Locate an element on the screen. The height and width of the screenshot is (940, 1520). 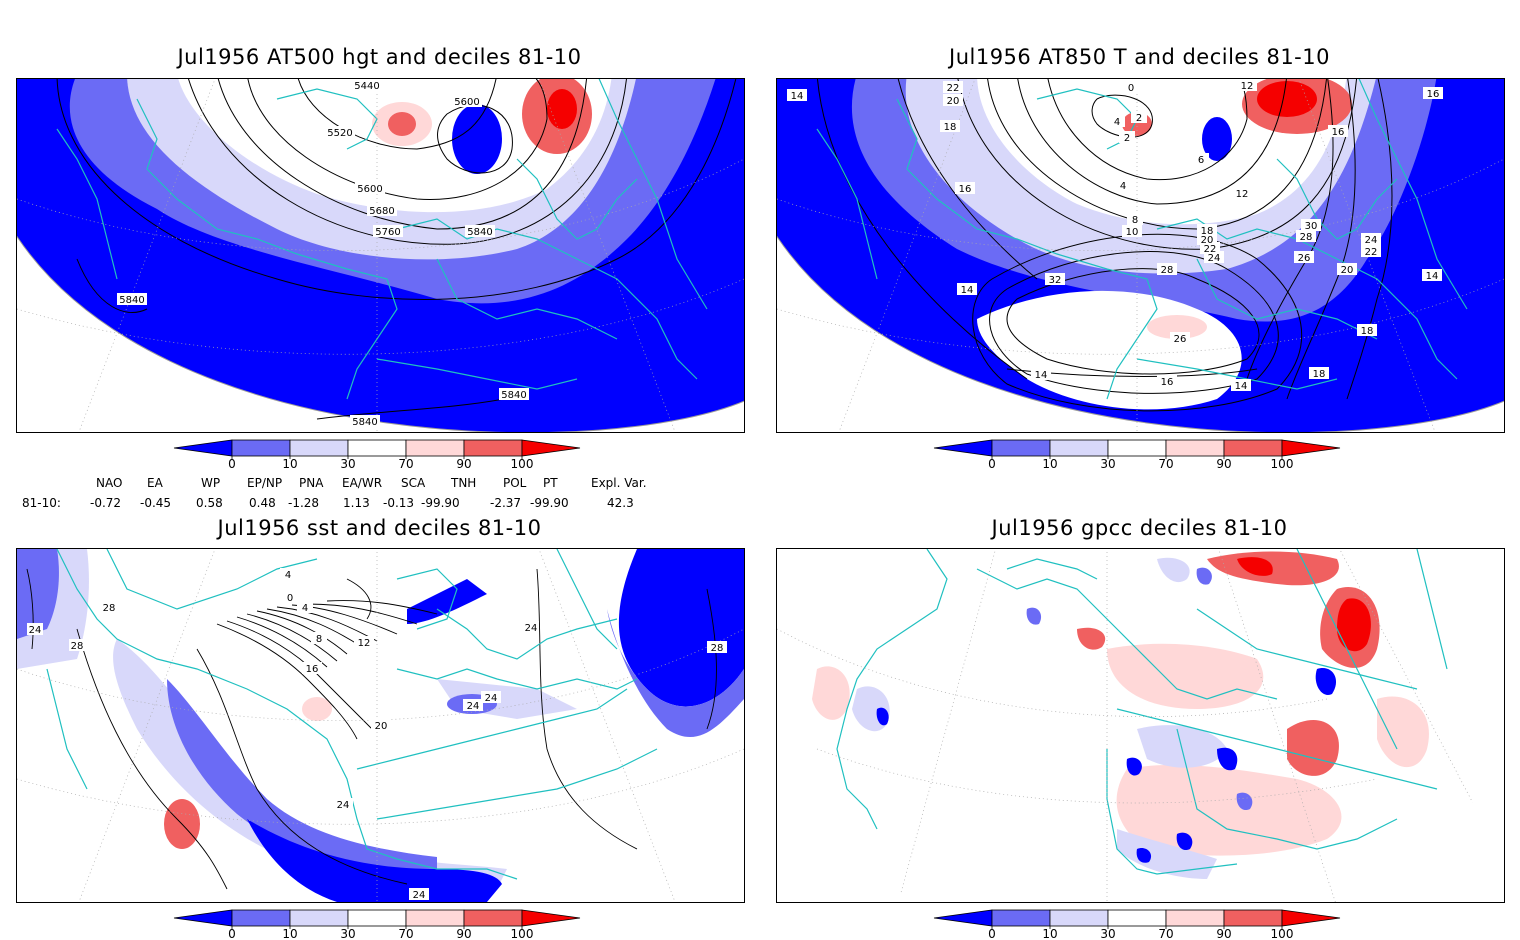
svg-text: 5760 is located at coordinates (387, 232).